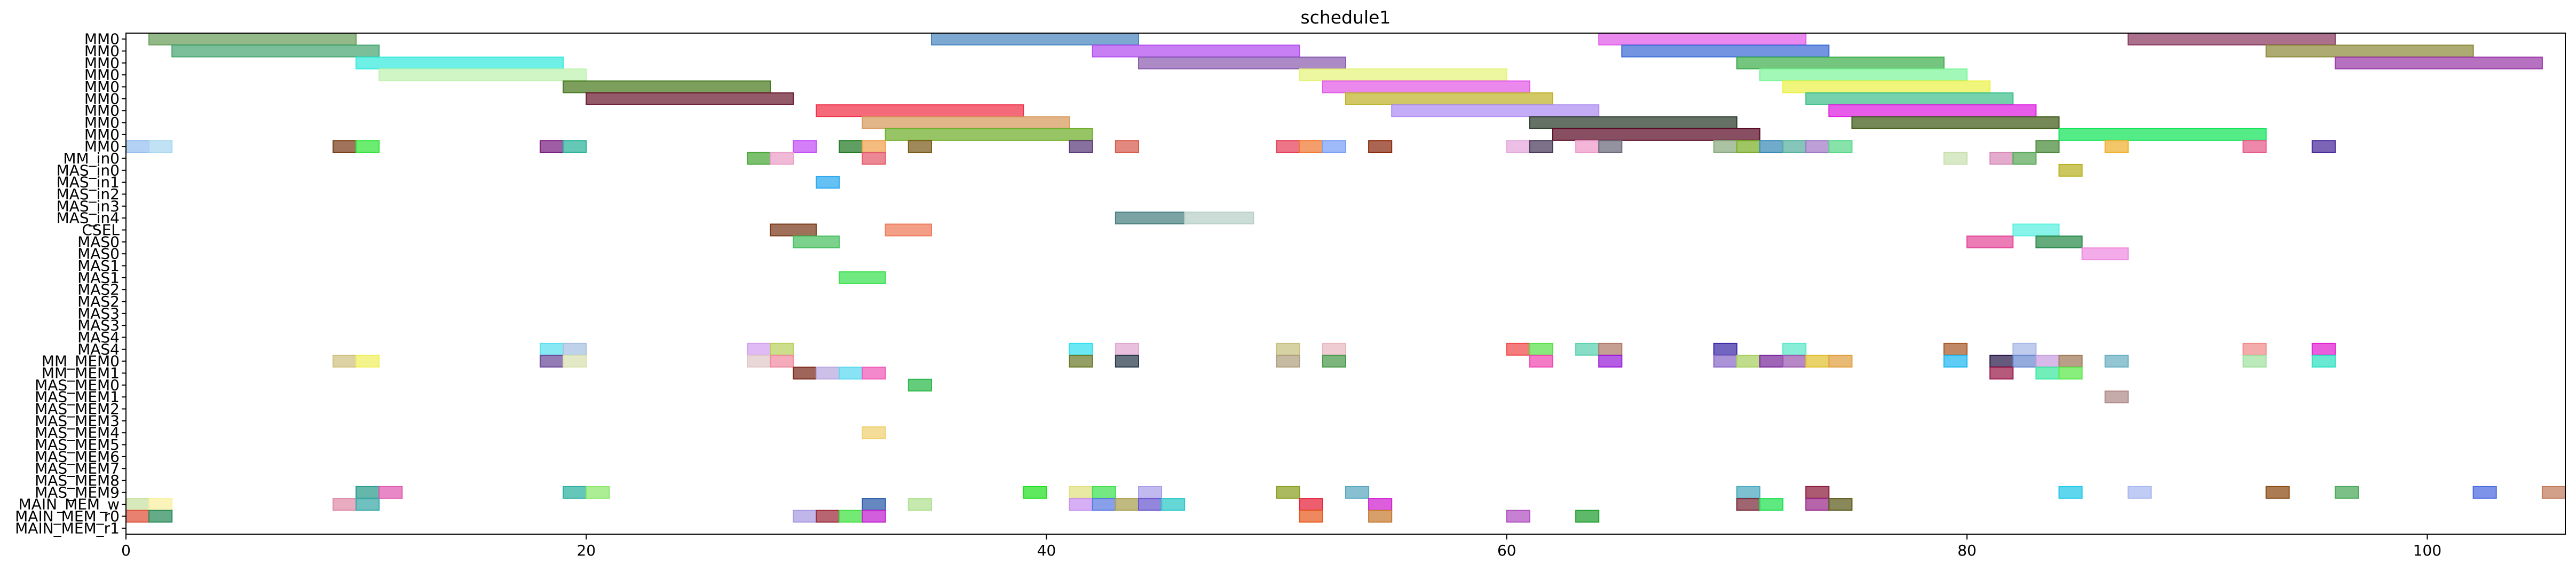  Describe the element at coordinates (98, 254) in the screenshot. I see `lane-label: MAS0` at that location.